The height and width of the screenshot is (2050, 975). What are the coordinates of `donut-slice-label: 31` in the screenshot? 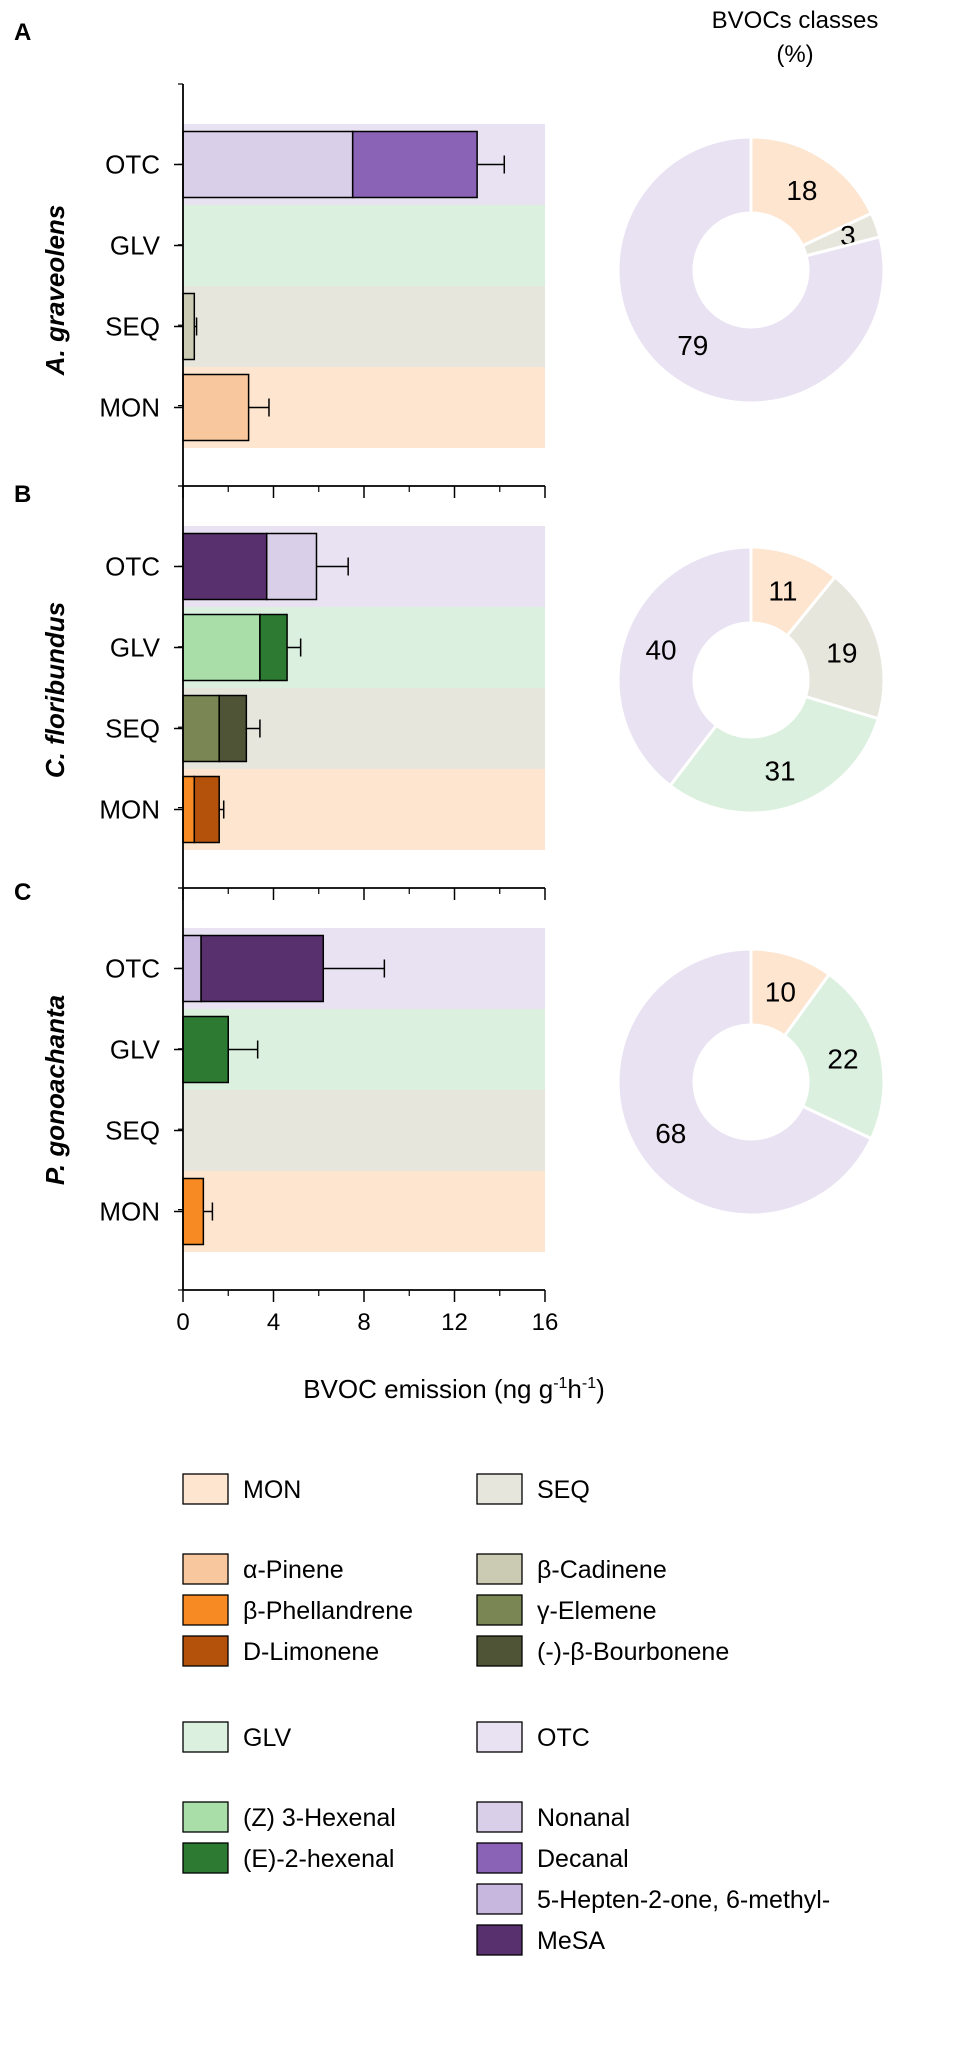 It's located at (779, 770).